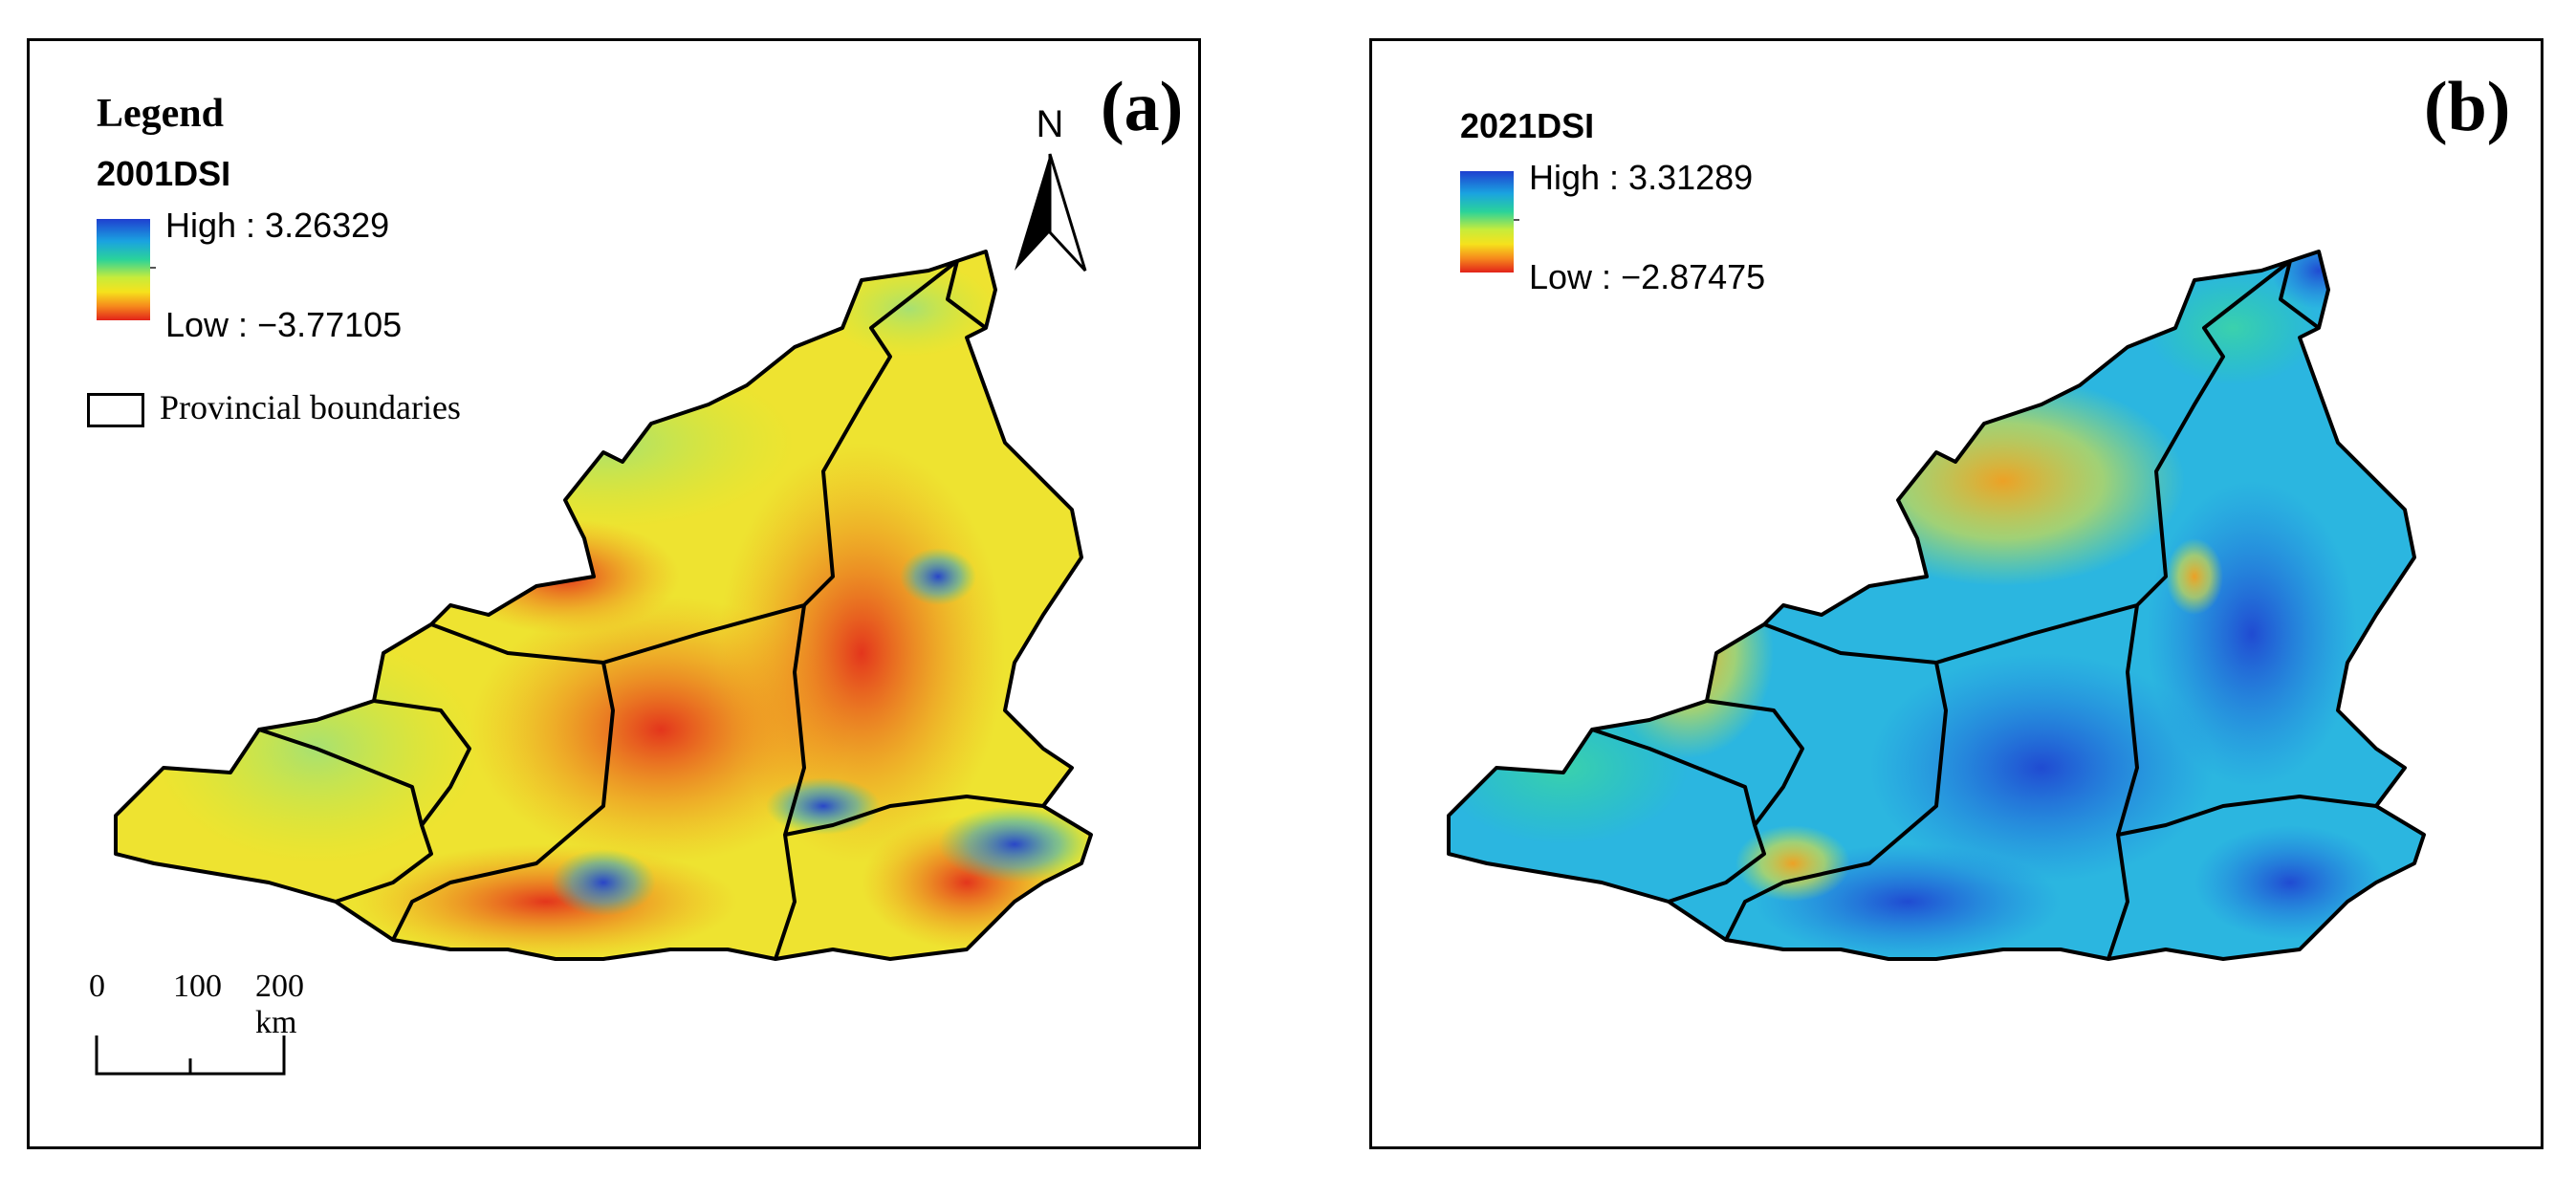 The image size is (2576, 1177). Describe the element at coordinates (1142, 107) in the screenshot. I see `panel-label: (a)` at that location.